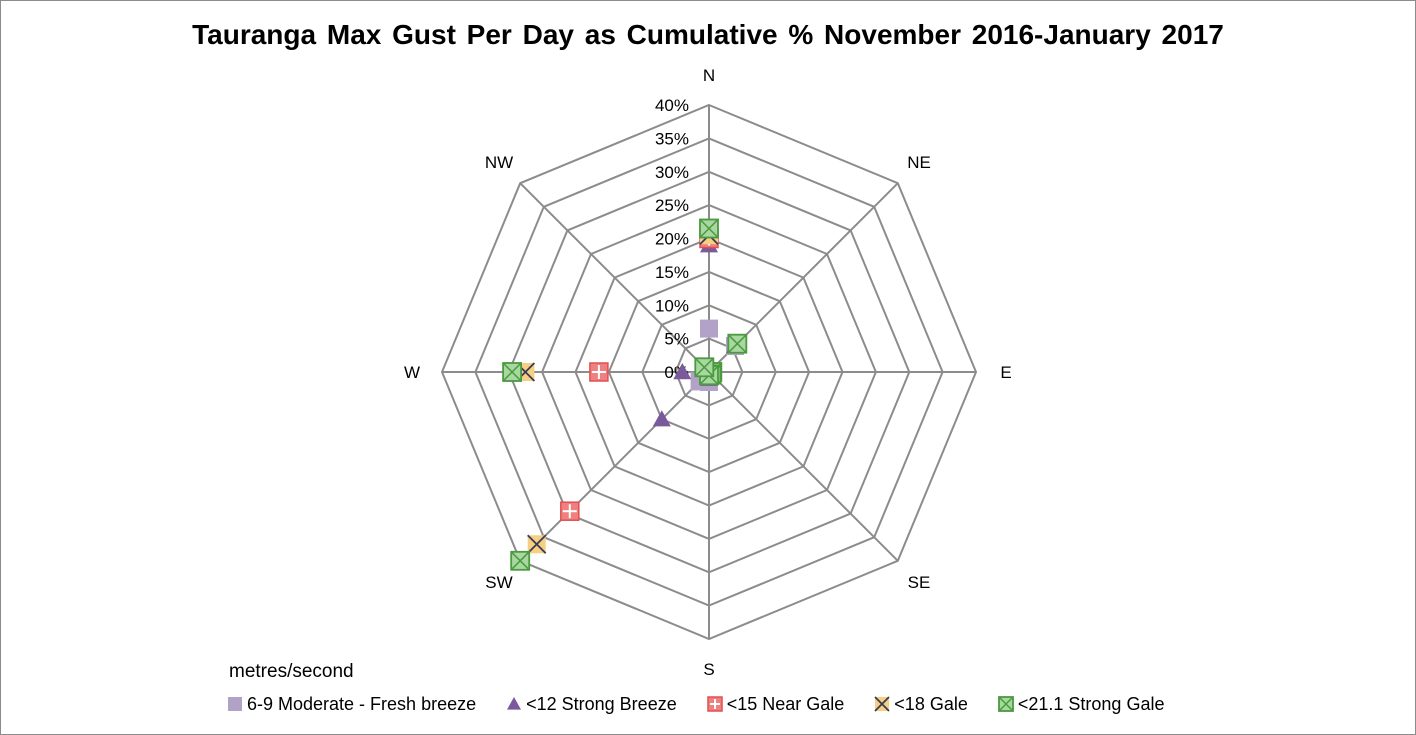  What do you see at coordinates (672, 205) in the screenshot?
I see `tick-label: 25%` at bounding box center [672, 205].